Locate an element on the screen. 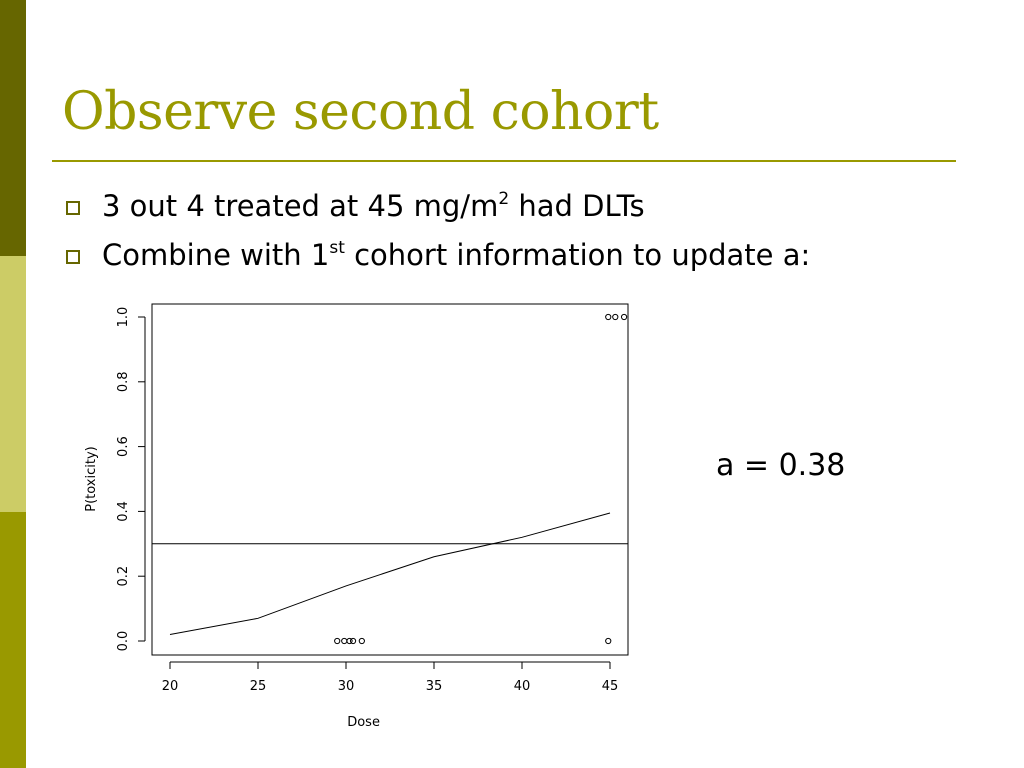  bullet-1-suffix: had DLTs is located at coordinates (577, 206).